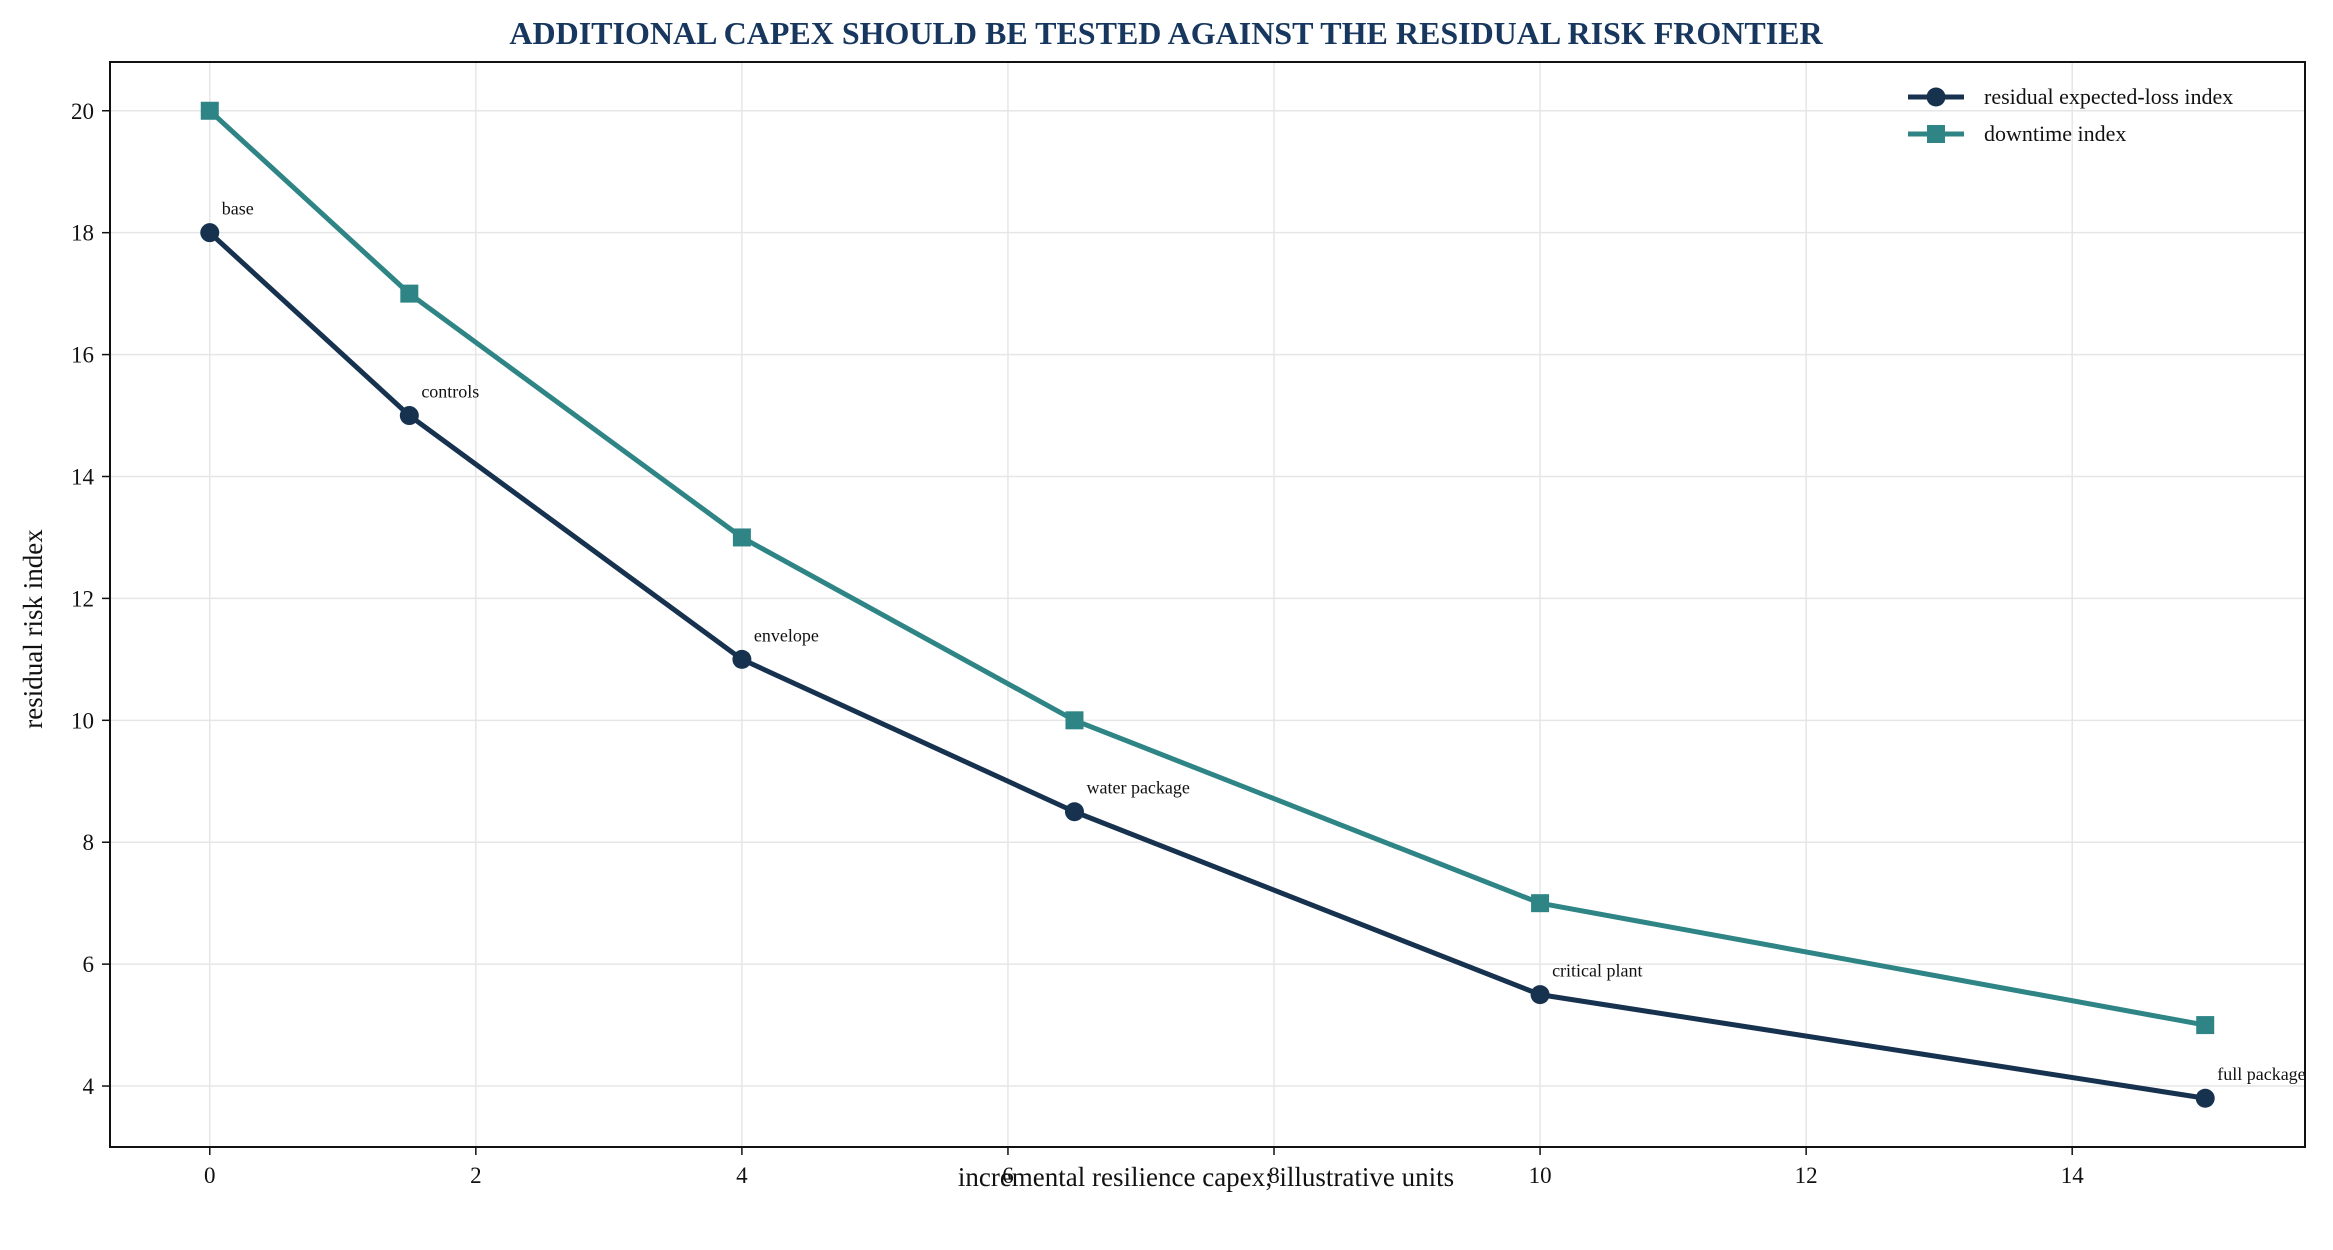  Describe the element at coordinates (1597, 971) in the screenshot. I see `point-annotation: critical plant` at that location.